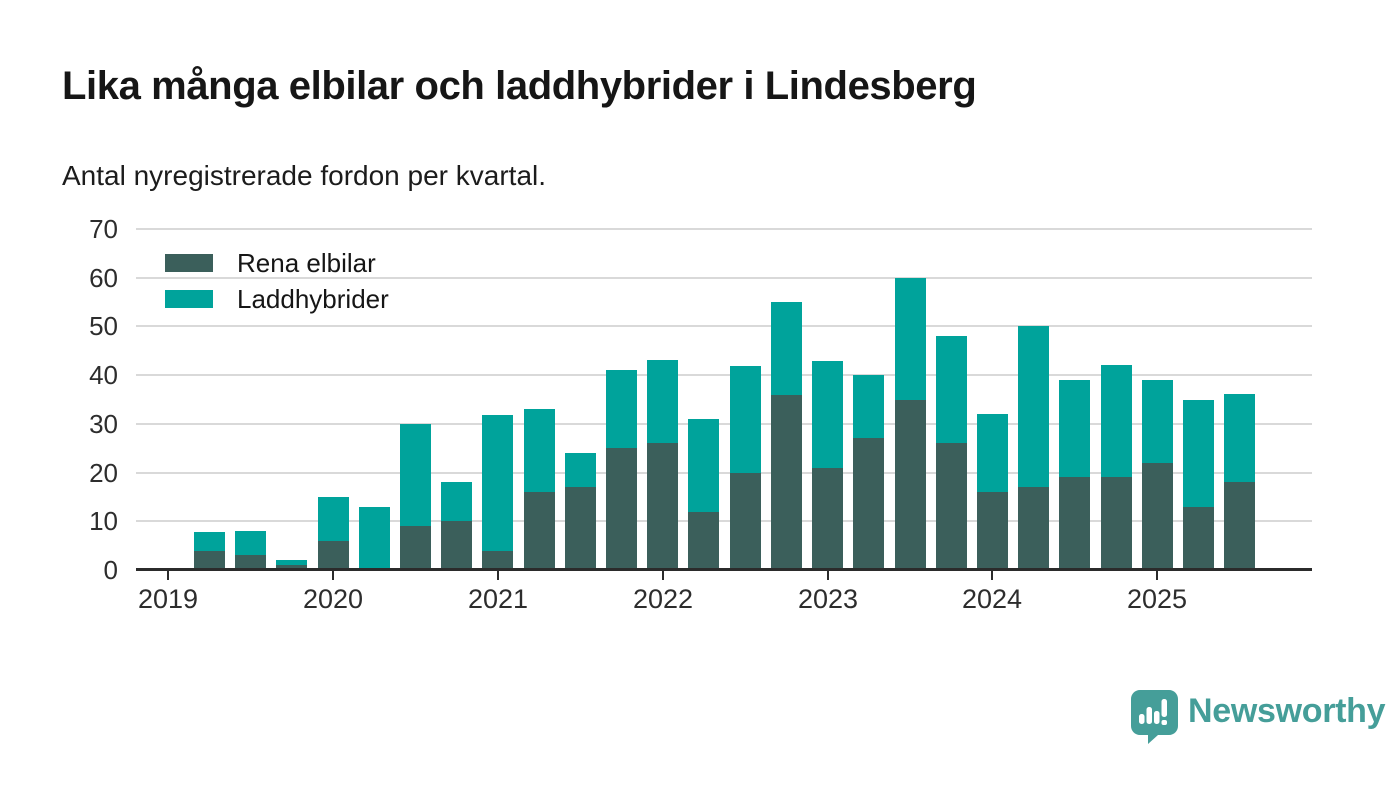 The image size is (1400, 793). What do you see at coordinates (498, 599) in the screenshot?
I see `x-axis-label: 2021` at bounding box center [498, 599].